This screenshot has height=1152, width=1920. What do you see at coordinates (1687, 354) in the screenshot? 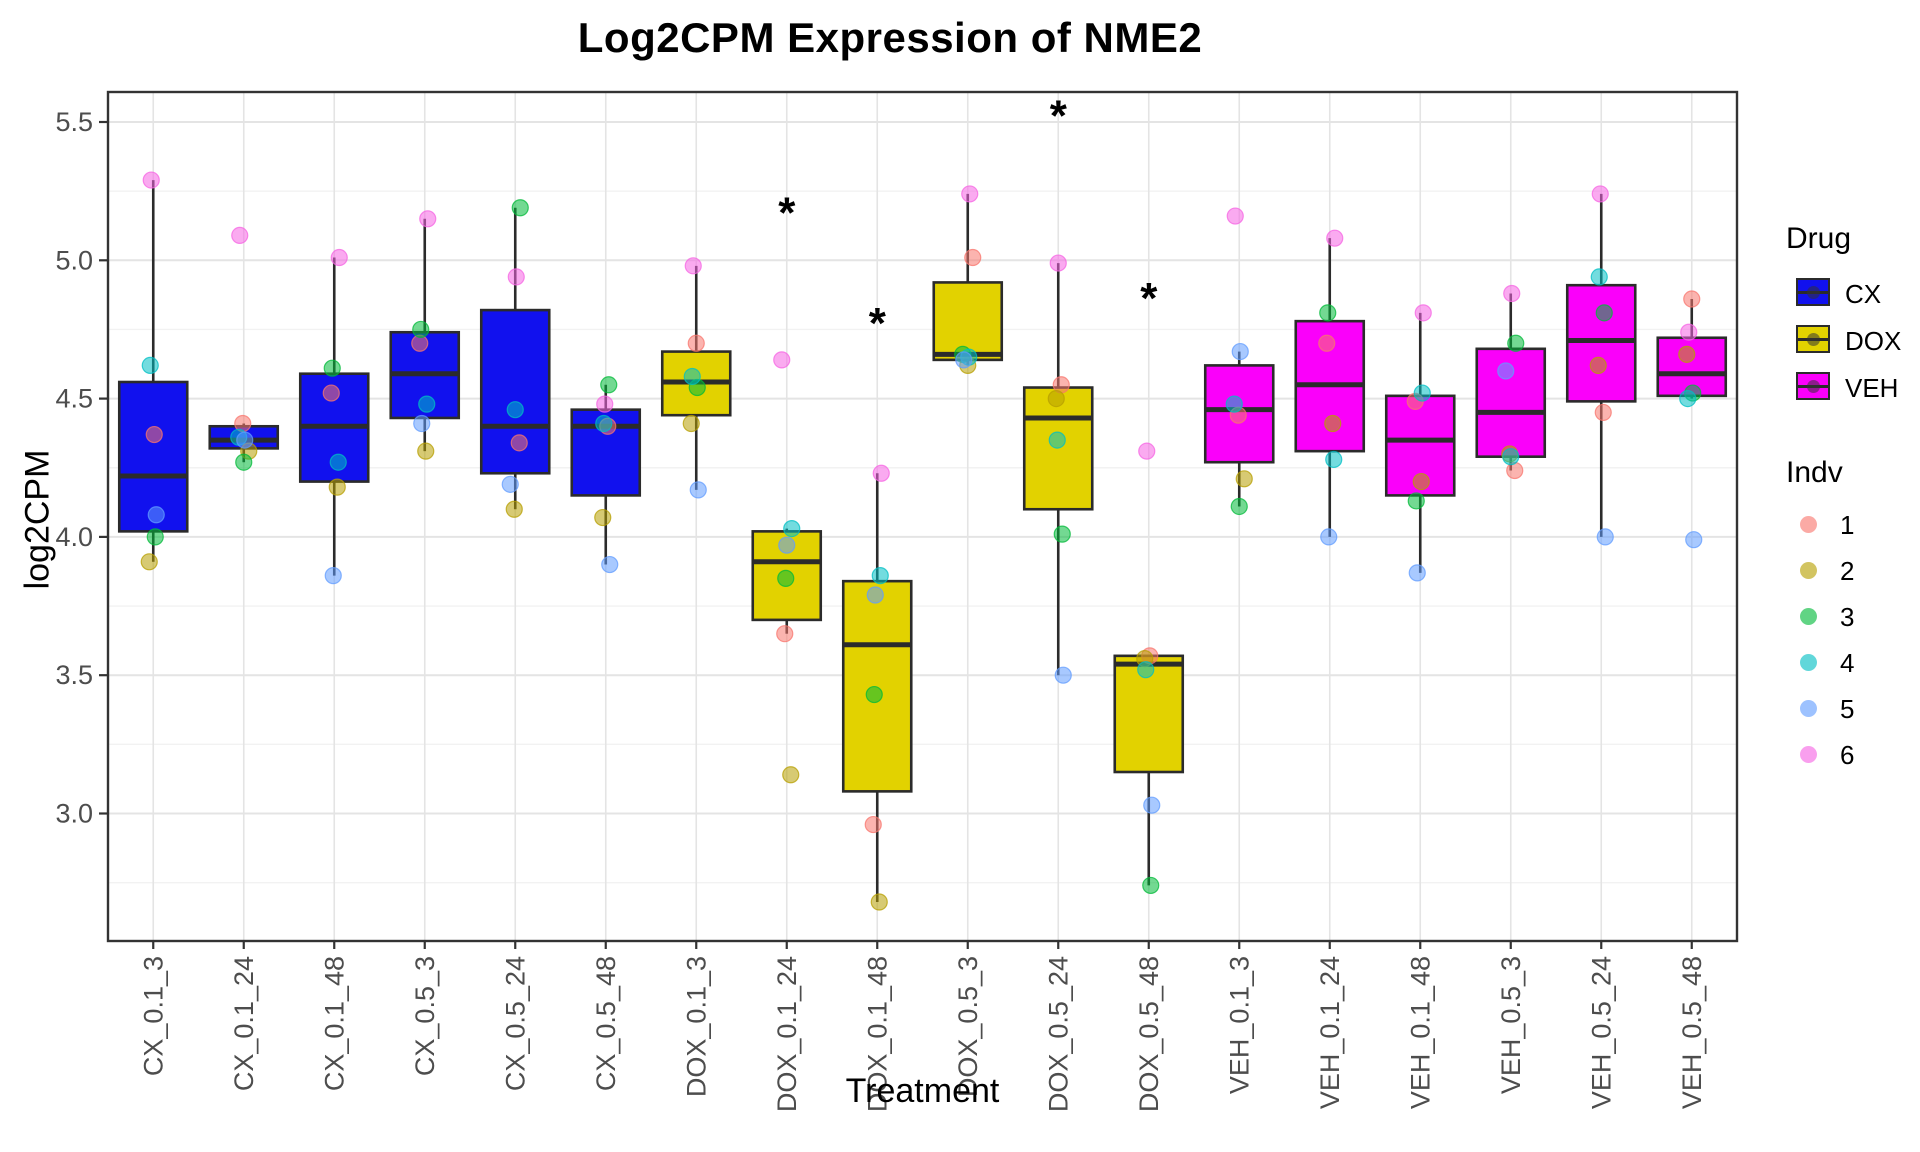
I see `point-indv2-VEH_0.5_48` at bounding box center [1687, 354].